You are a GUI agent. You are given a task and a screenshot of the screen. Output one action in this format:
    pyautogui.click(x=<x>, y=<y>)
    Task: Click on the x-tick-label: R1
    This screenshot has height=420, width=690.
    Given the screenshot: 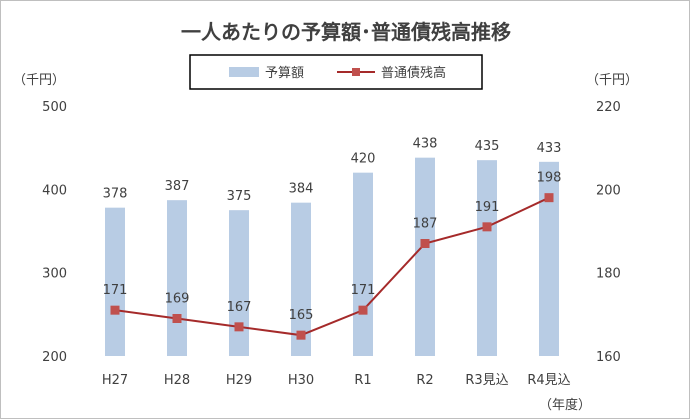 What is the action you would take?
    pyautogui.click(x=362, y=380)
    